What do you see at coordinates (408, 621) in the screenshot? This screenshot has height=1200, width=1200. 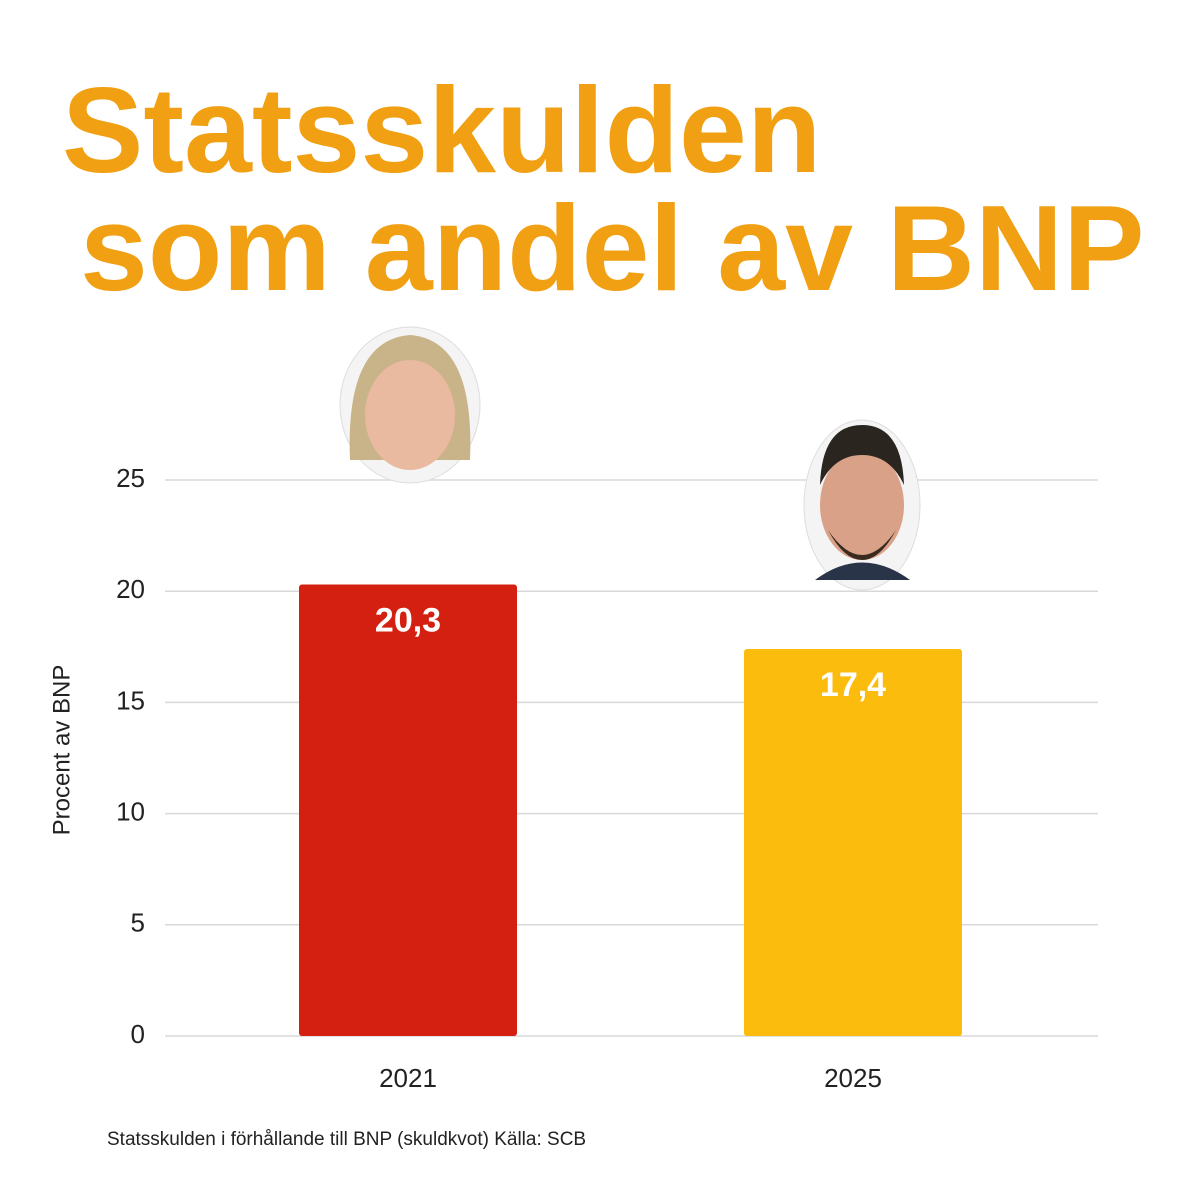 I see `value-label: 20,3` at bounding box center [408, 621].